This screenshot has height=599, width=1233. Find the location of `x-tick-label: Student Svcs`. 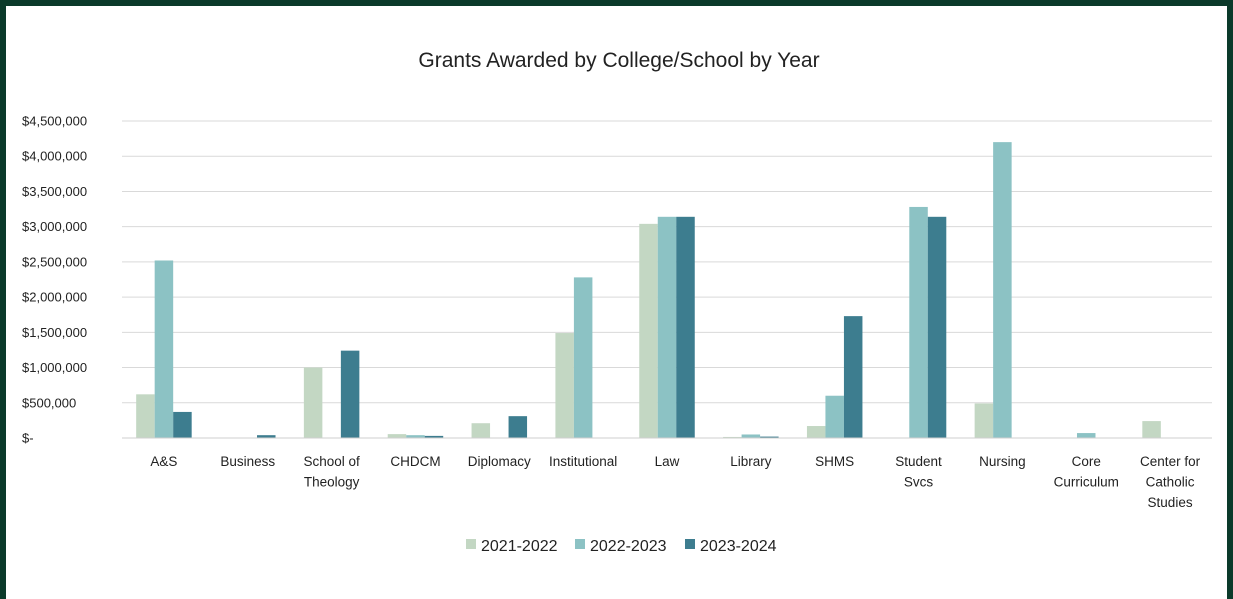

x-tick-label: Student Svcs is located at coordinates (918, 472).